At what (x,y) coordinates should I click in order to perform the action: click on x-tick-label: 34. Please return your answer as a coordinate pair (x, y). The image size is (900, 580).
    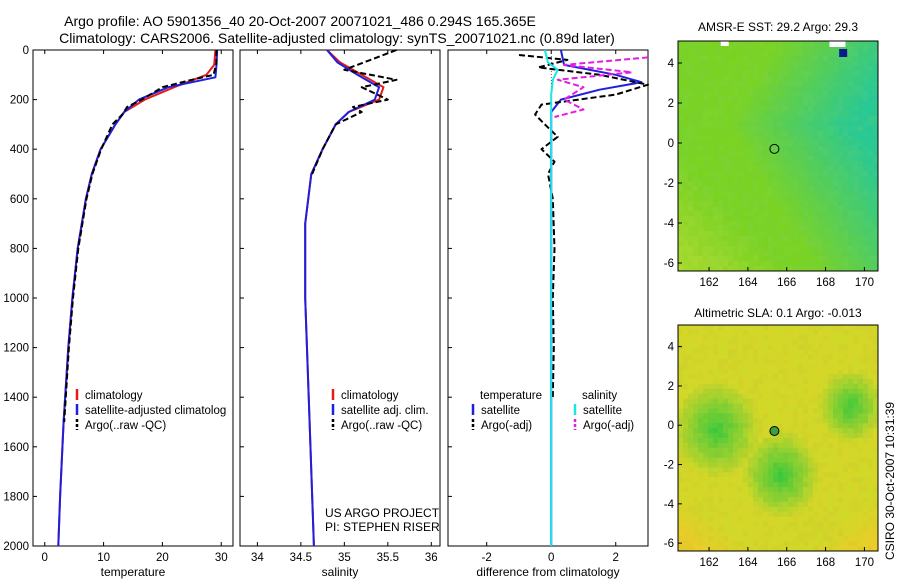
    Looking at the image, I should click on (257, 558).